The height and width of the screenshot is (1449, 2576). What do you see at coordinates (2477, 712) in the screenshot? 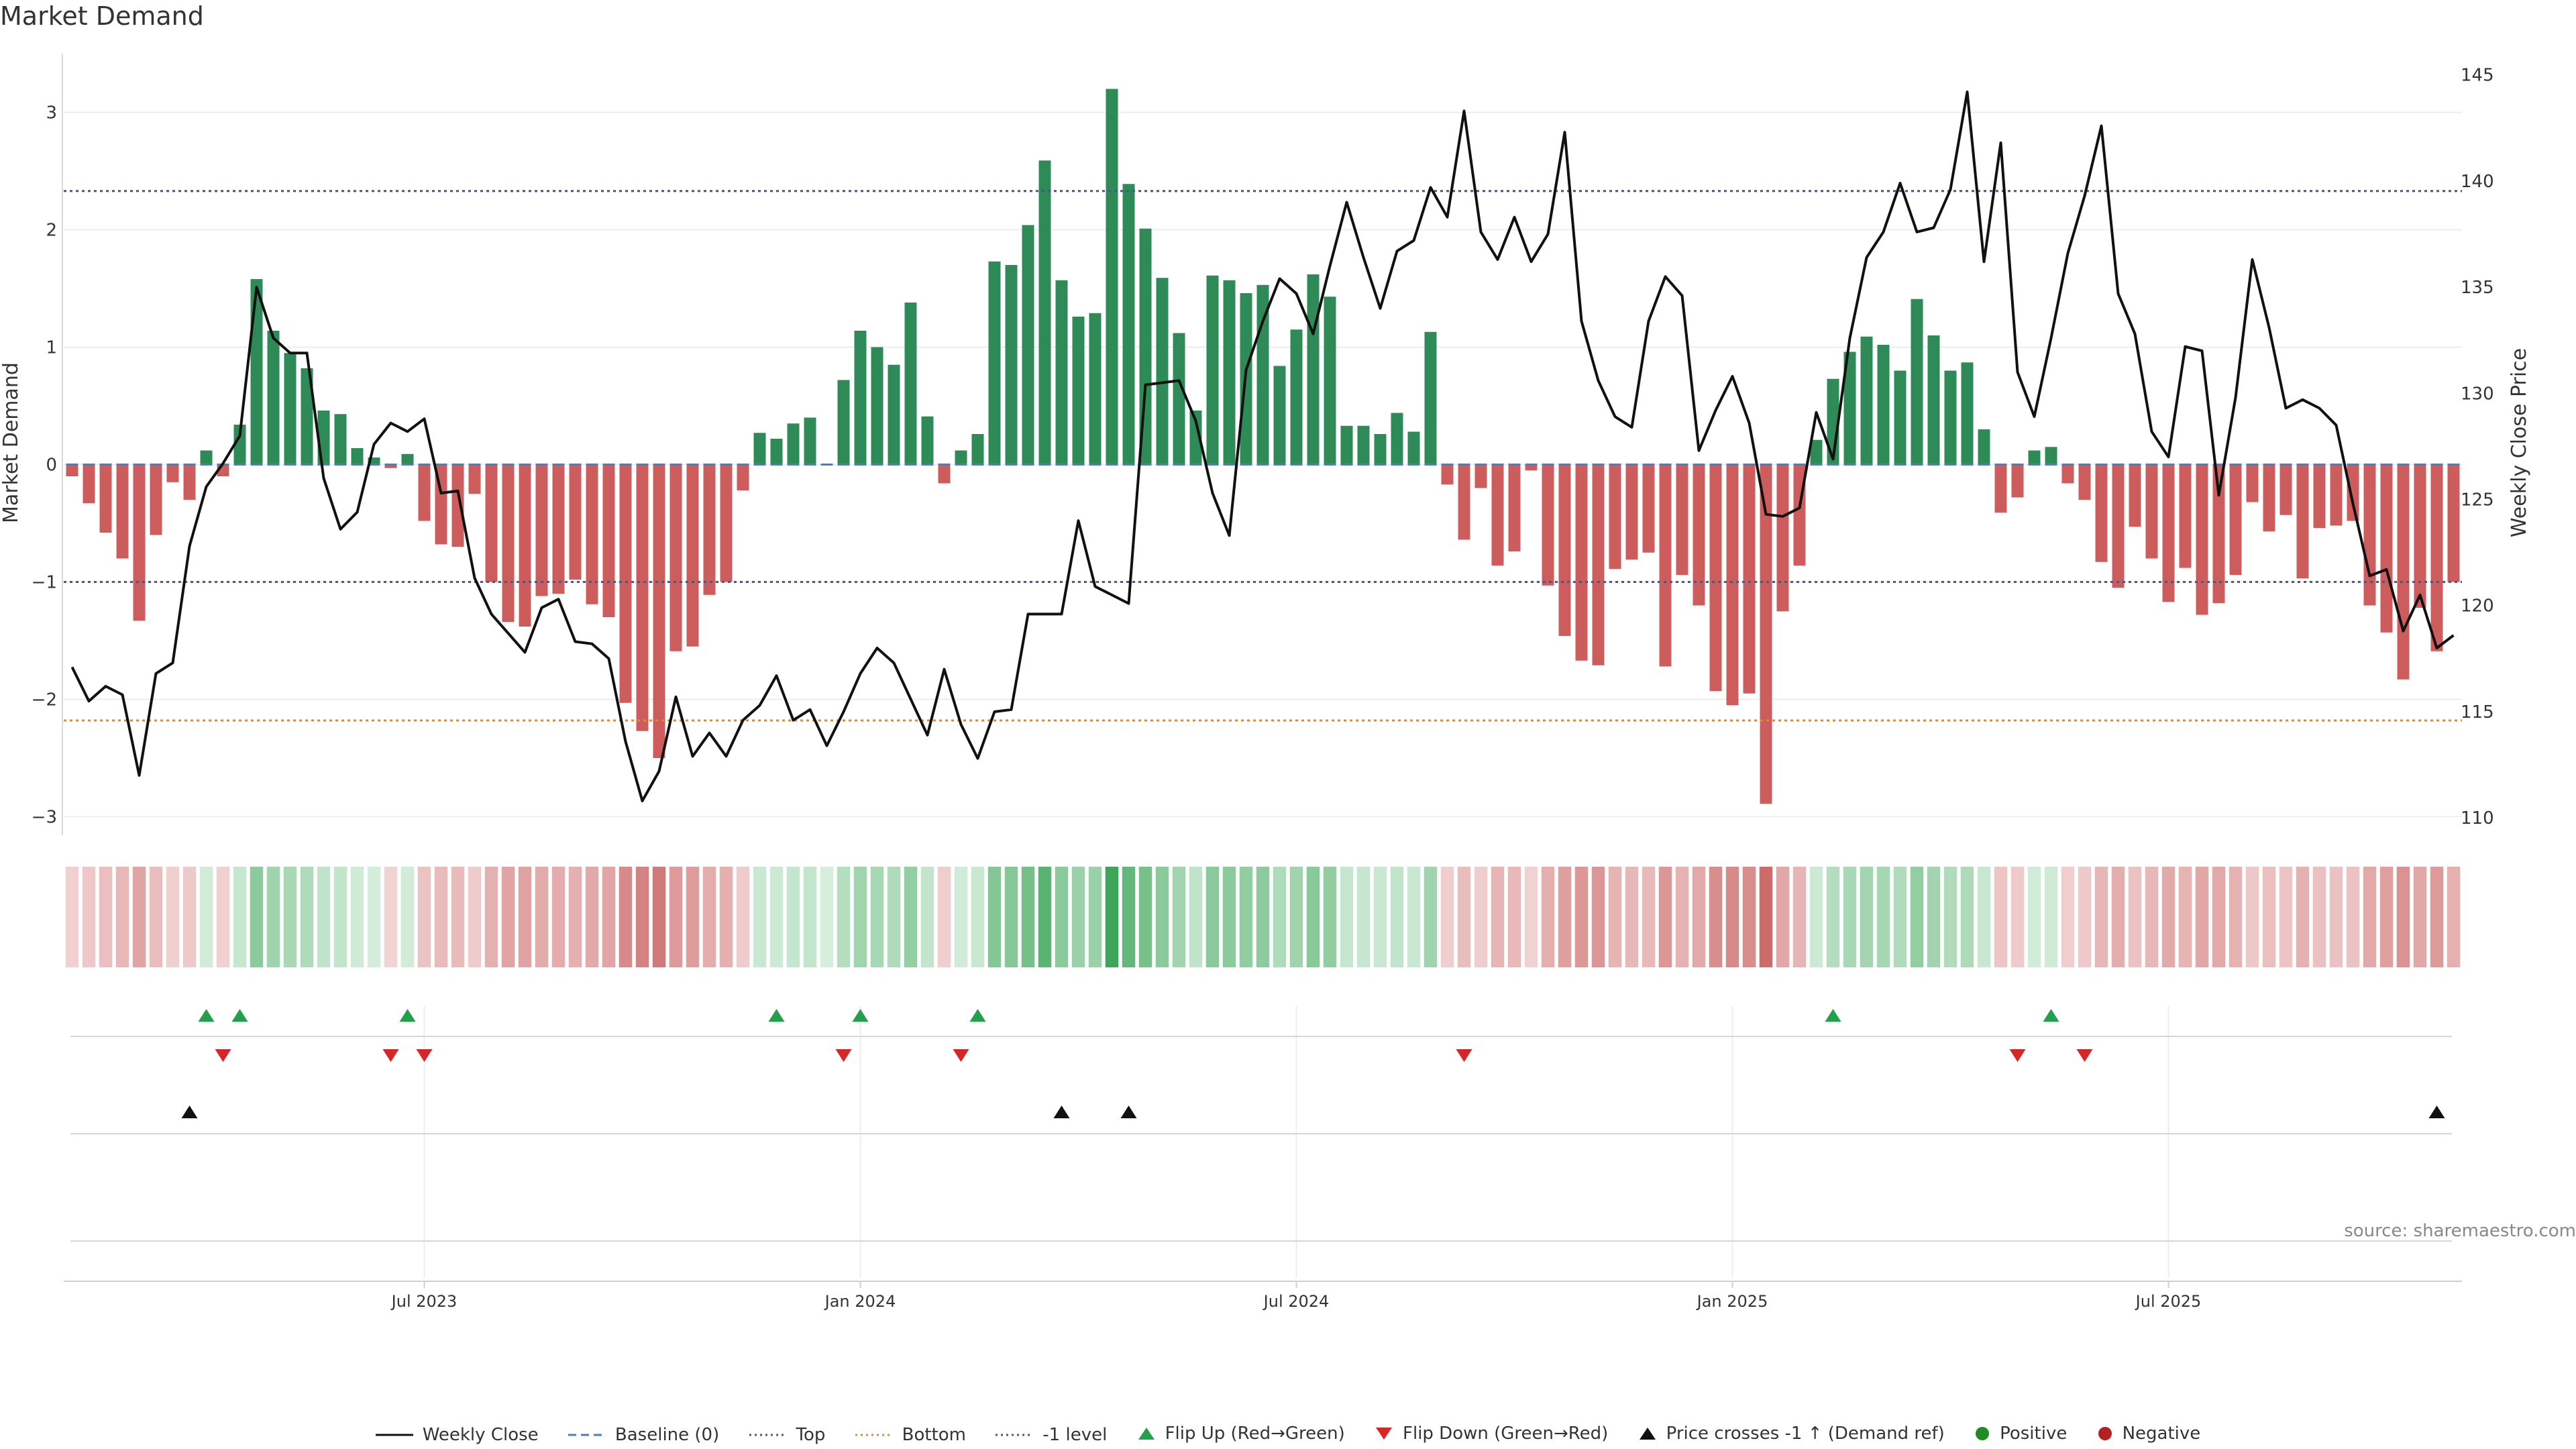
I see `right-tick-label: 115` at bounding box center [2477, 712].